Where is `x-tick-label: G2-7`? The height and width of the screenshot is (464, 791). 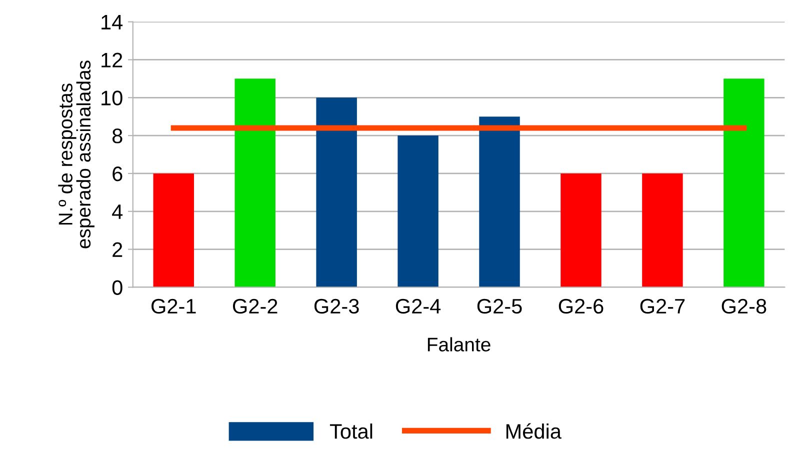
x-tick-label: G2-7 is located at coordinates (662, 306).